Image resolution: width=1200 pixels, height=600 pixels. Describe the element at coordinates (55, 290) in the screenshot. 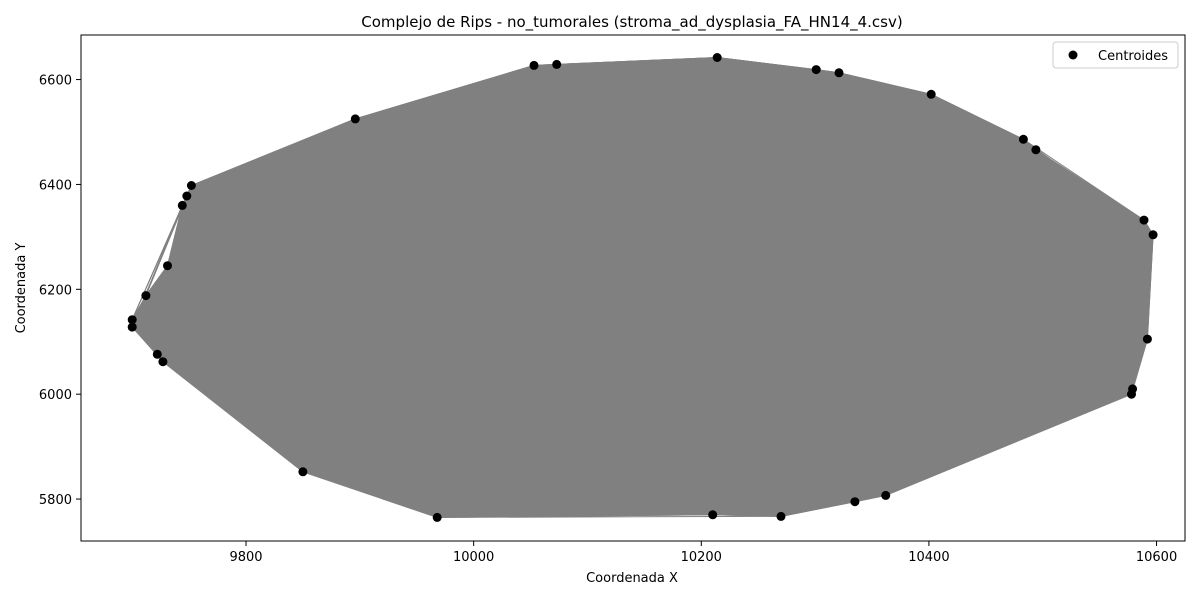

I see `y-tick-label-2: 6200` at that location.